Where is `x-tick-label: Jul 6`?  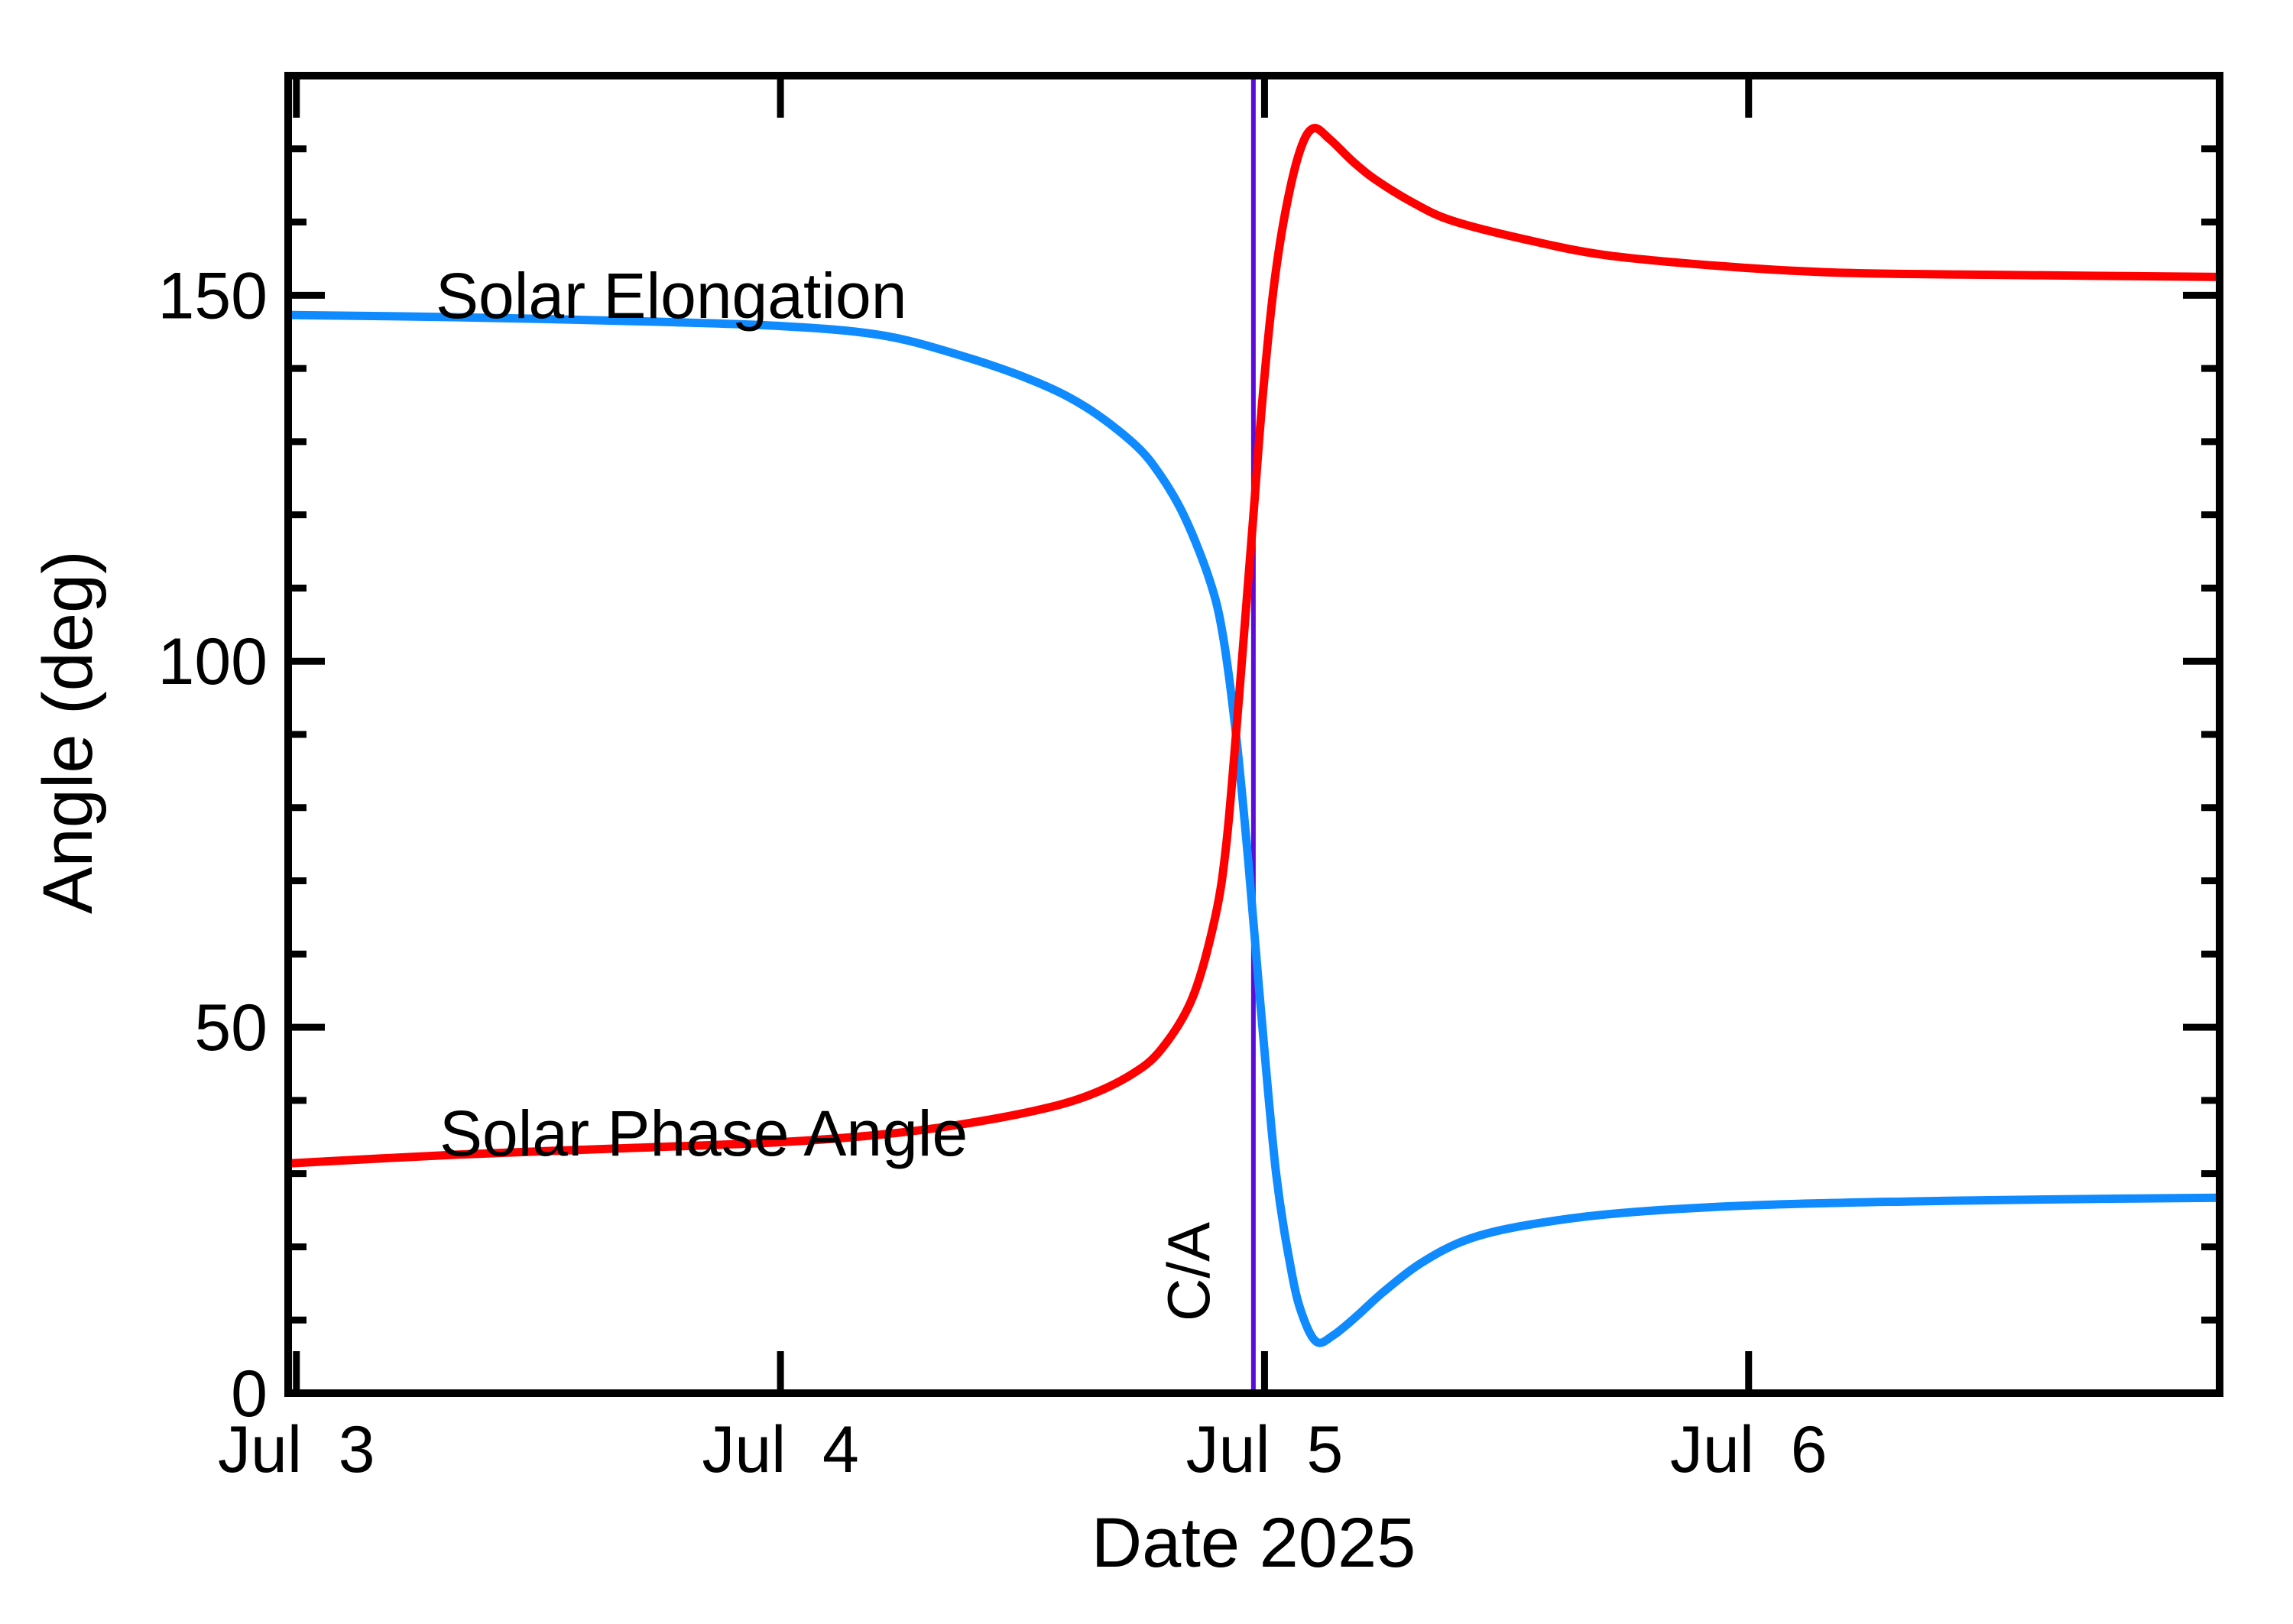 x-tick-label: Jul 6 is located at coordinates (1749, 1449).